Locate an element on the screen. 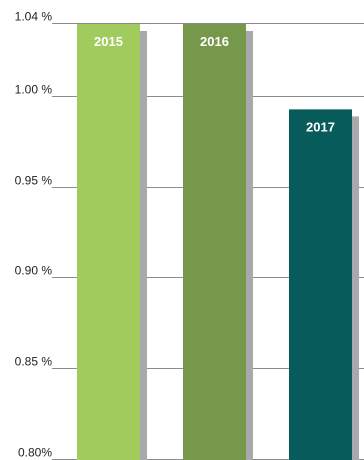 Image resolution: width=364 pixels, height=460 pixels. y-tick-label: 0.95 % is located at coordinates (34, 181).